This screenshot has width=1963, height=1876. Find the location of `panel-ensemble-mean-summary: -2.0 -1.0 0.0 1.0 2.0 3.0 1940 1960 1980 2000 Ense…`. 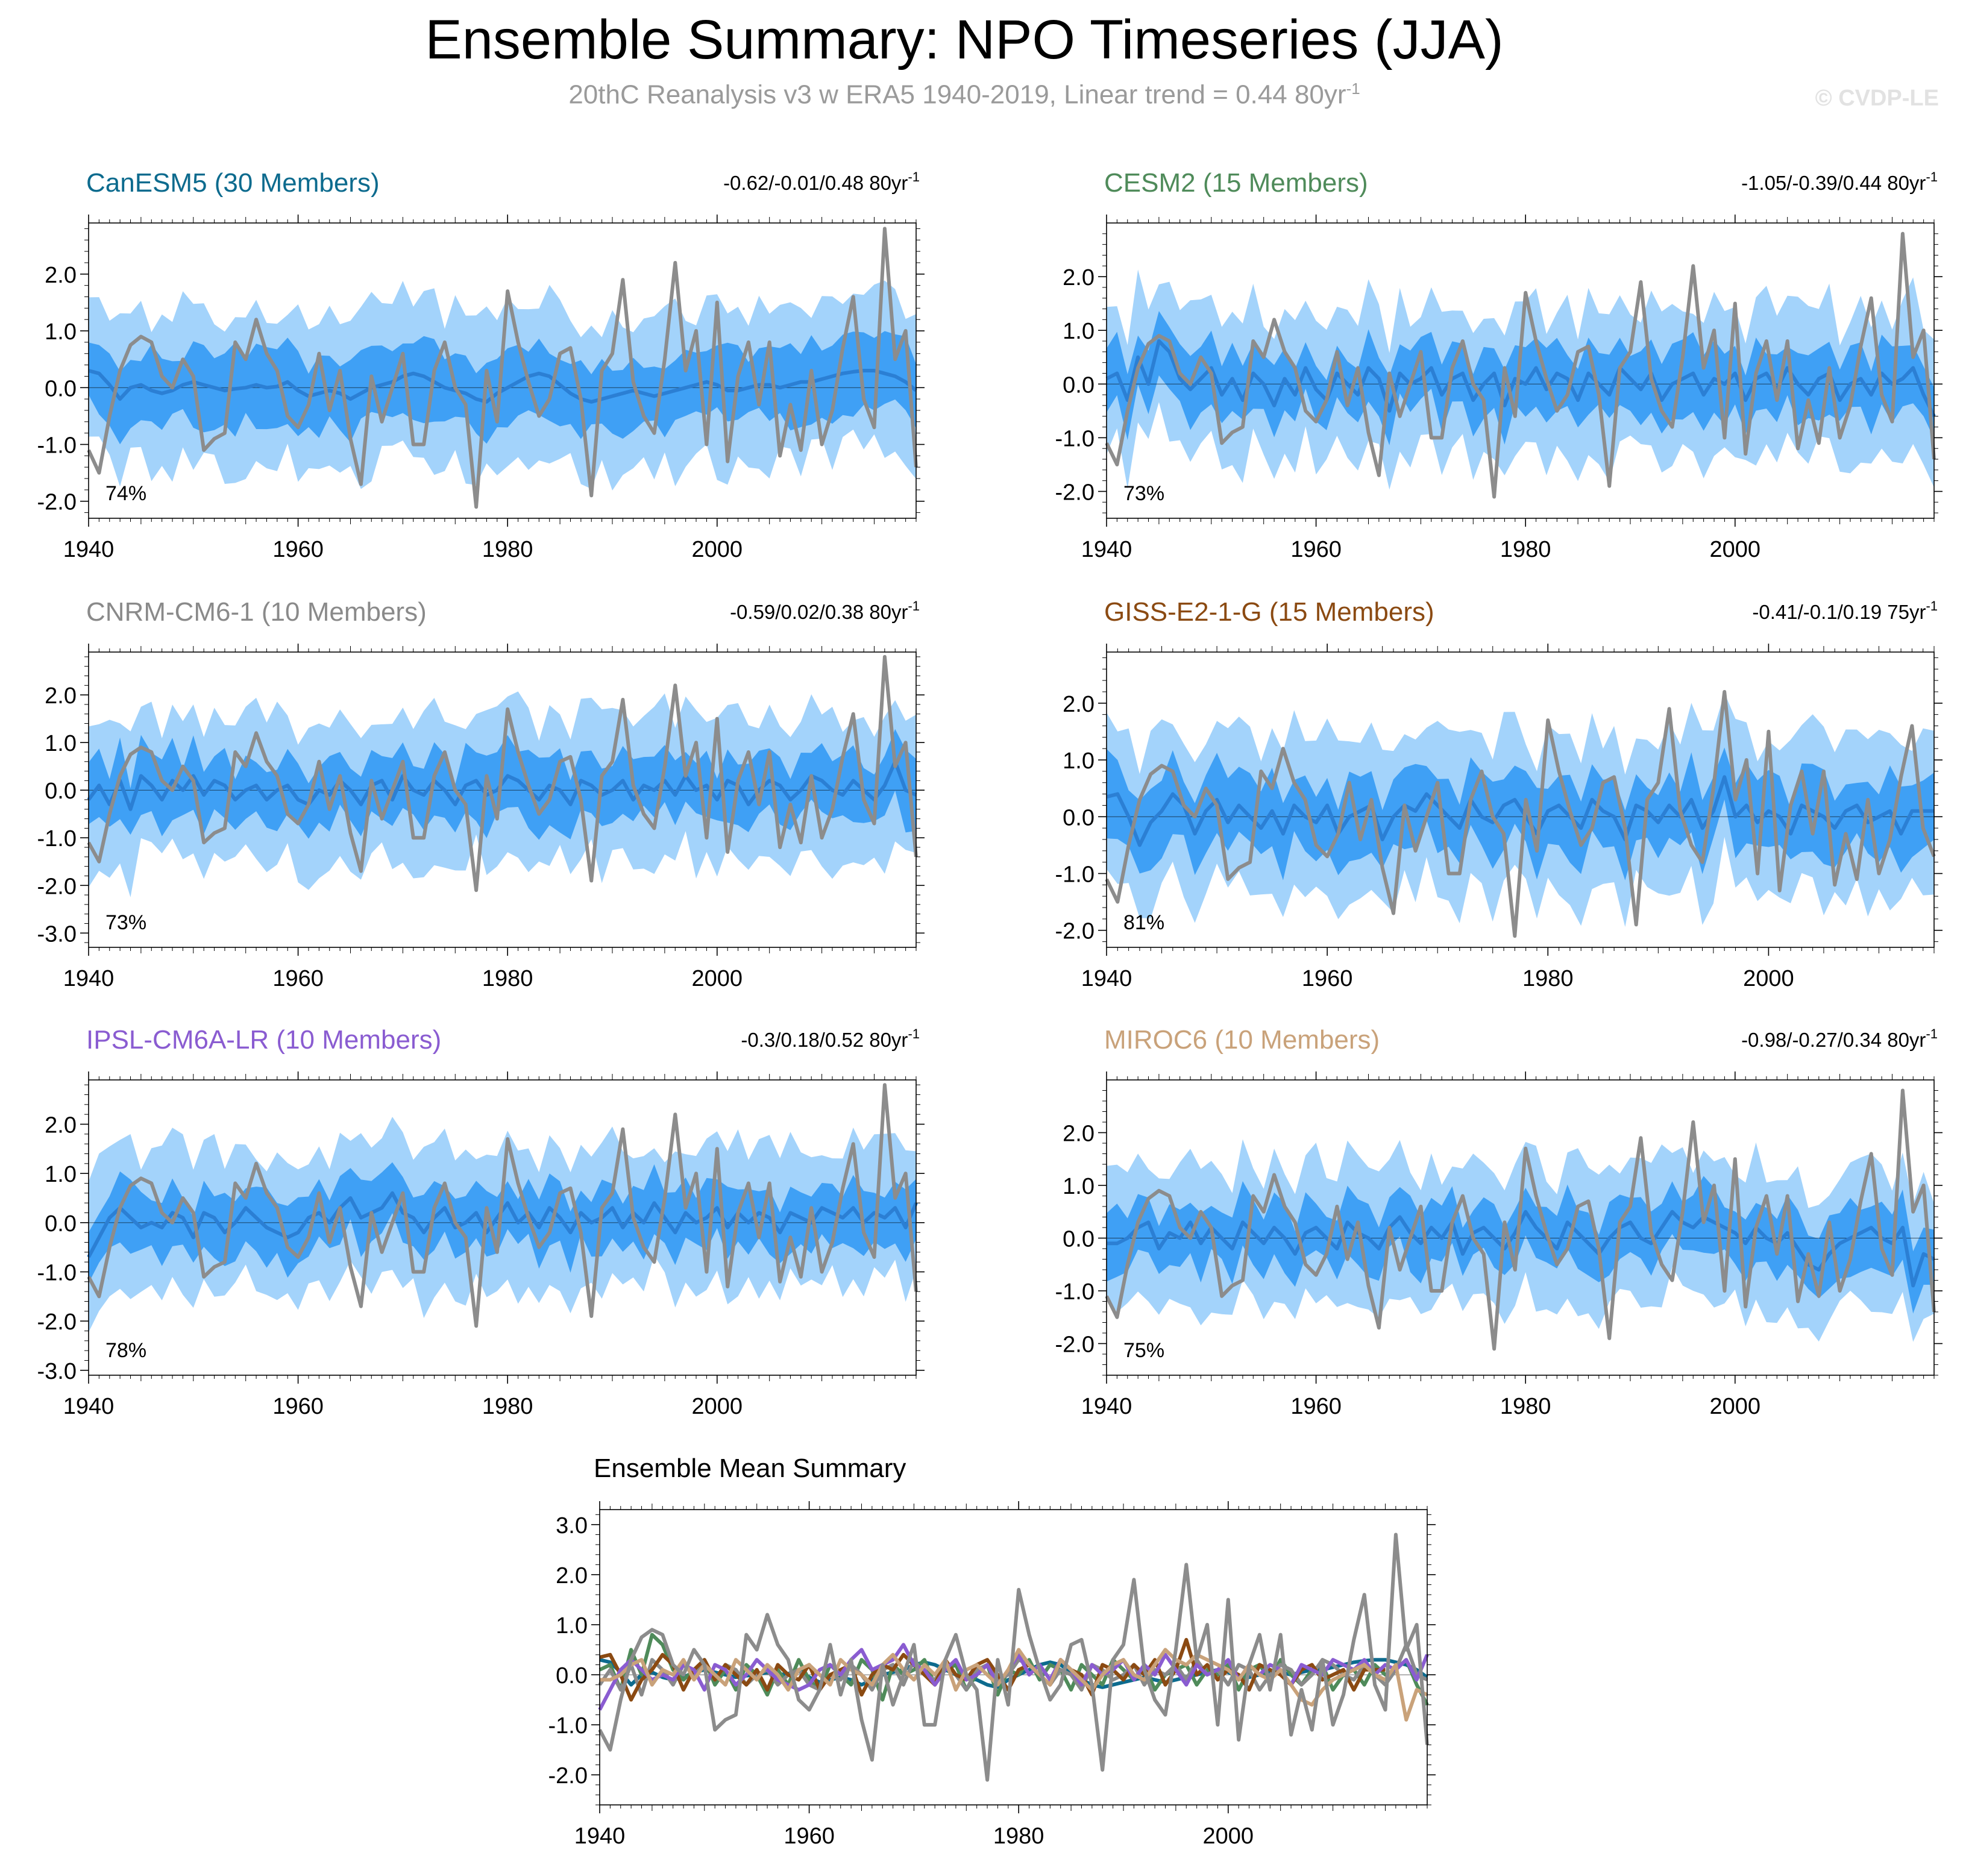

panel-ensemble-mean-summary: -2.0 -1.0 0.0 1.0 2.0 3.0 1940 1960 1980 2000 Ense… is located at coordinates (992, 1651).